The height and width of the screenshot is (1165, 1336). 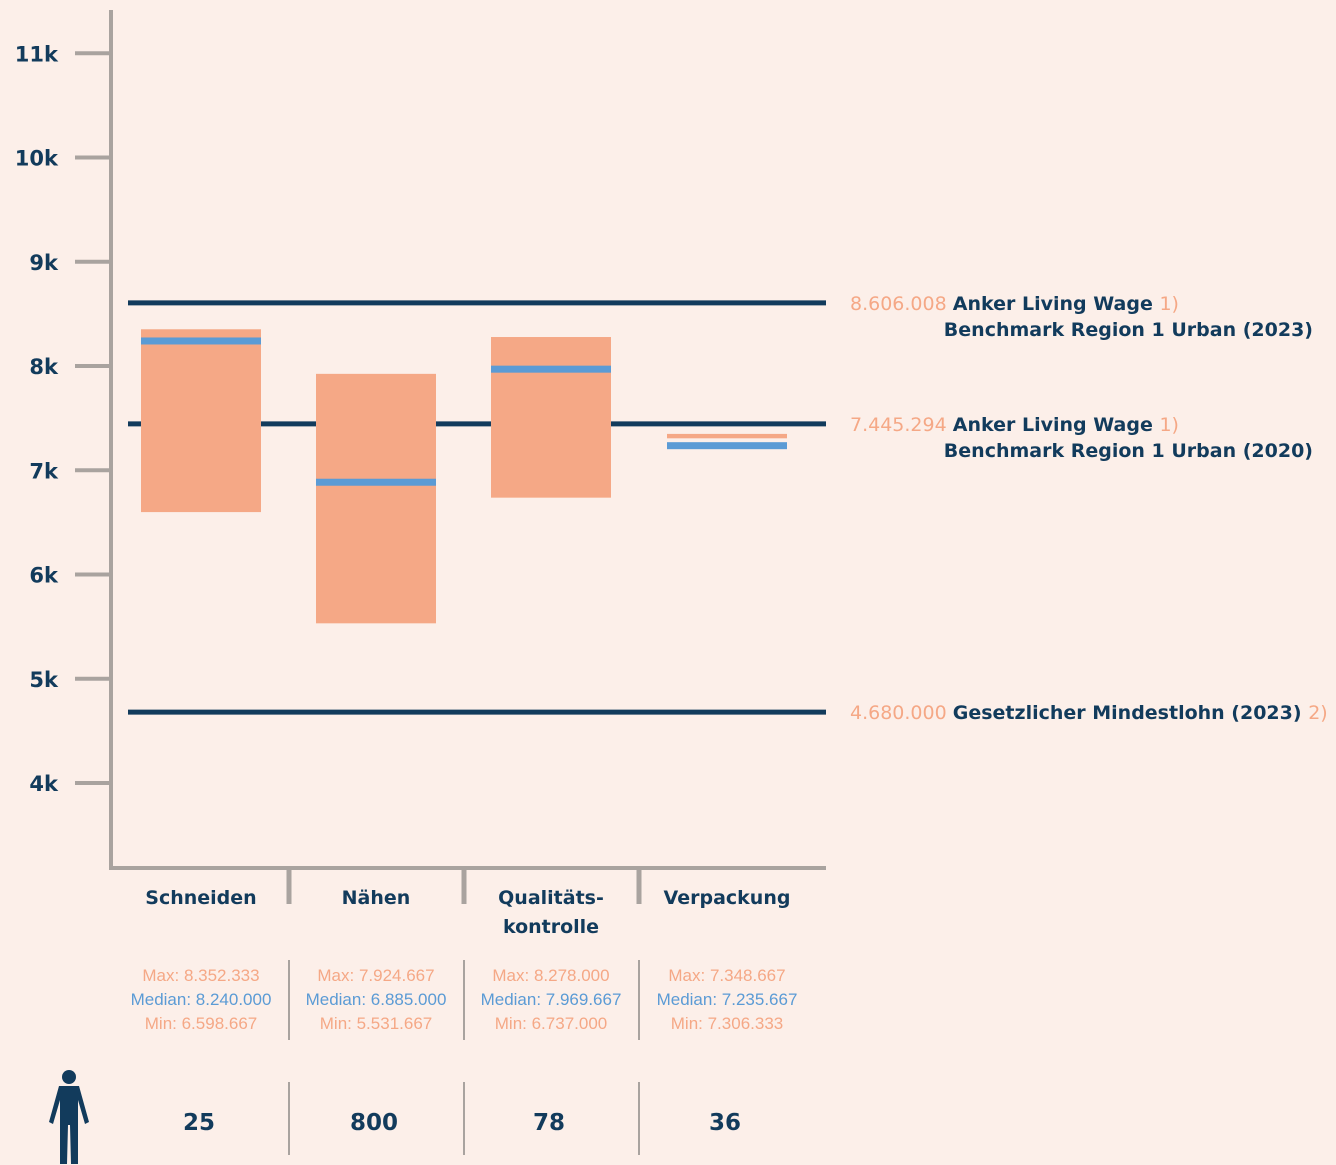 I want to click on category-label: kontrolle, so click(x=551, y=927).